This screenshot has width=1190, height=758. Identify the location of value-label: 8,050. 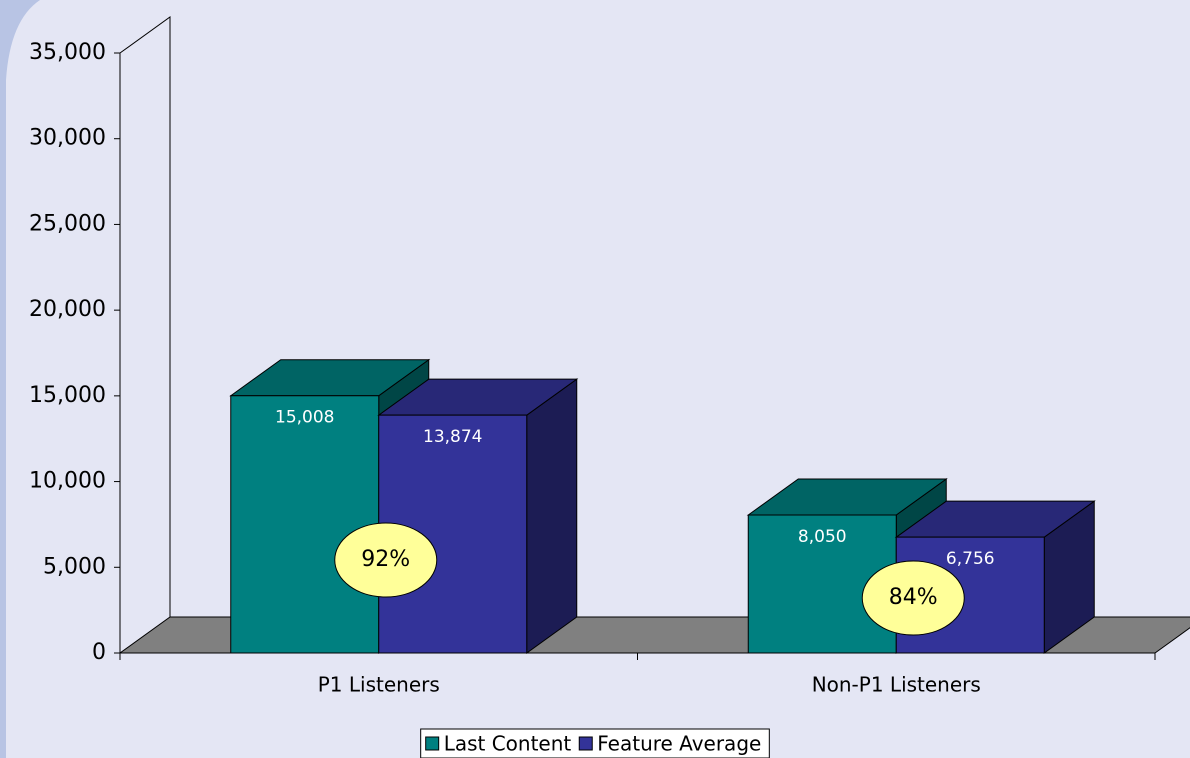
(822, 537).